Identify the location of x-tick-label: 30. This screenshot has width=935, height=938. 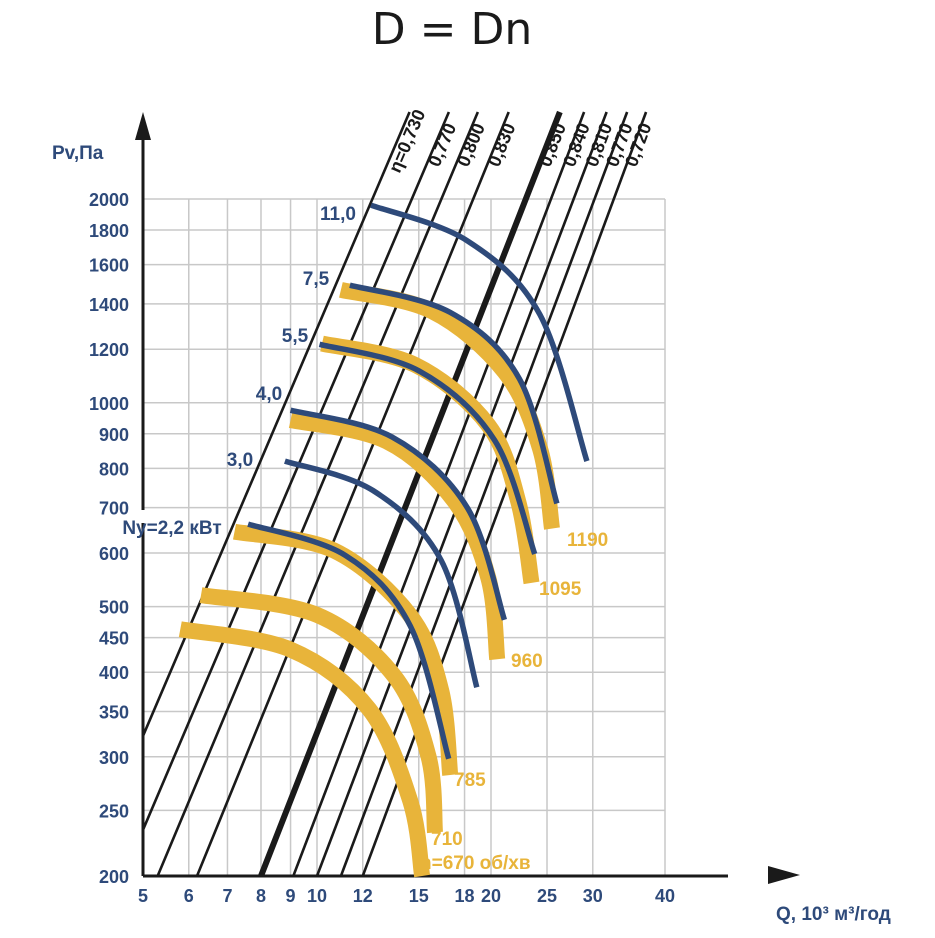
(593, 896).